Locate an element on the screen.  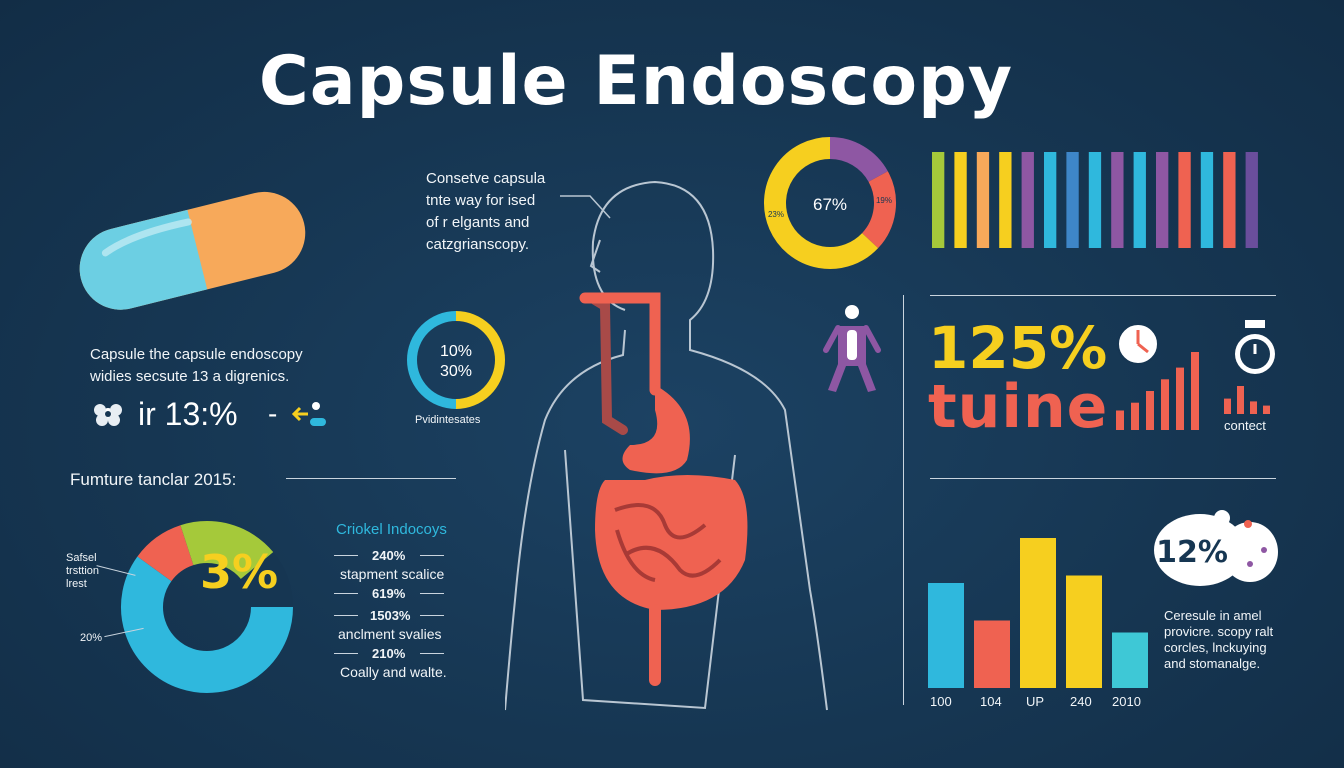
small-donut-bottom-label: 30% is located at coordinates (456, 371).